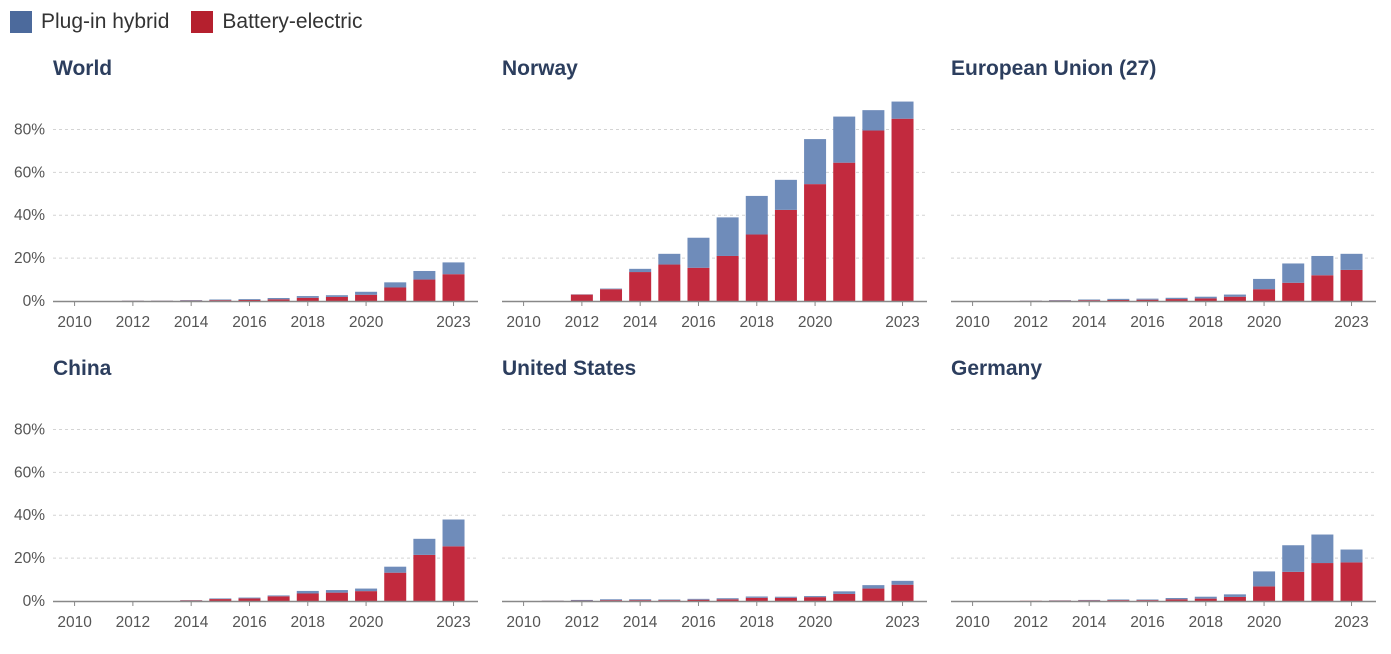 This screenshot has height=654, width=1391. Describe the element at coordinates (276, 22) in the screenshot. I see `legend-item-battery-electric: Battery-electric` at that location.